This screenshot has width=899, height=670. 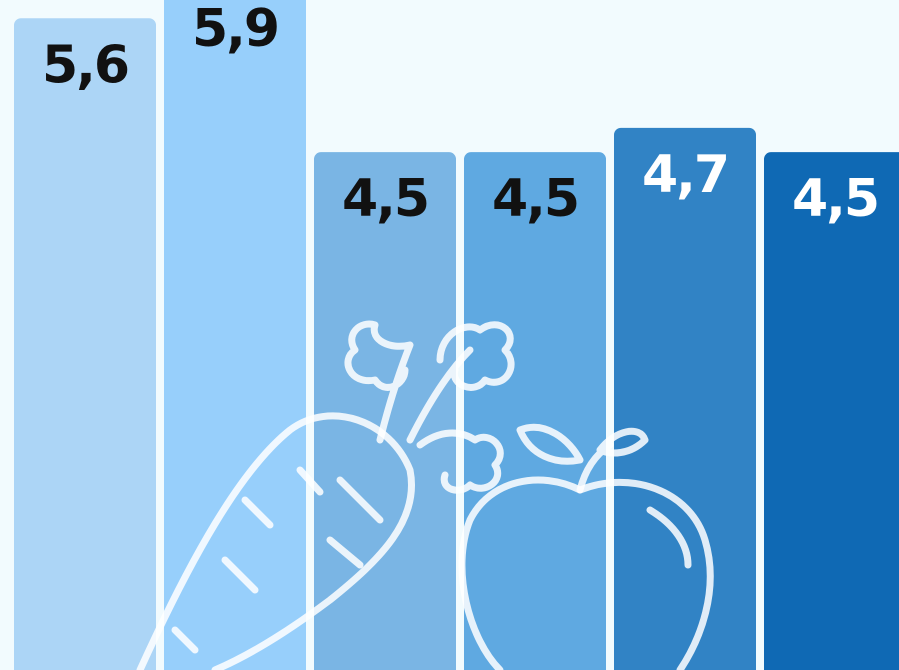 I want to click on value-label: 4,7, so click(x=685, y=175).